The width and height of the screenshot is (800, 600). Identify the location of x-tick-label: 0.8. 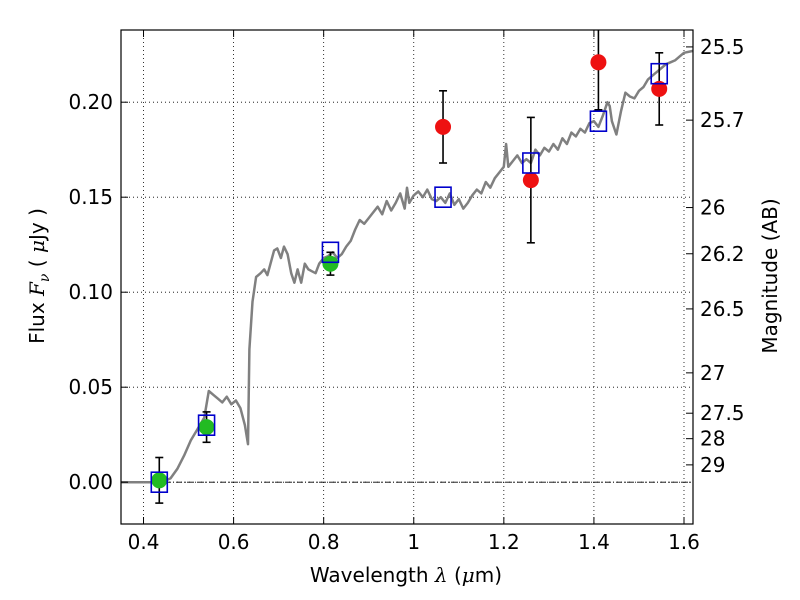
(324, 542).